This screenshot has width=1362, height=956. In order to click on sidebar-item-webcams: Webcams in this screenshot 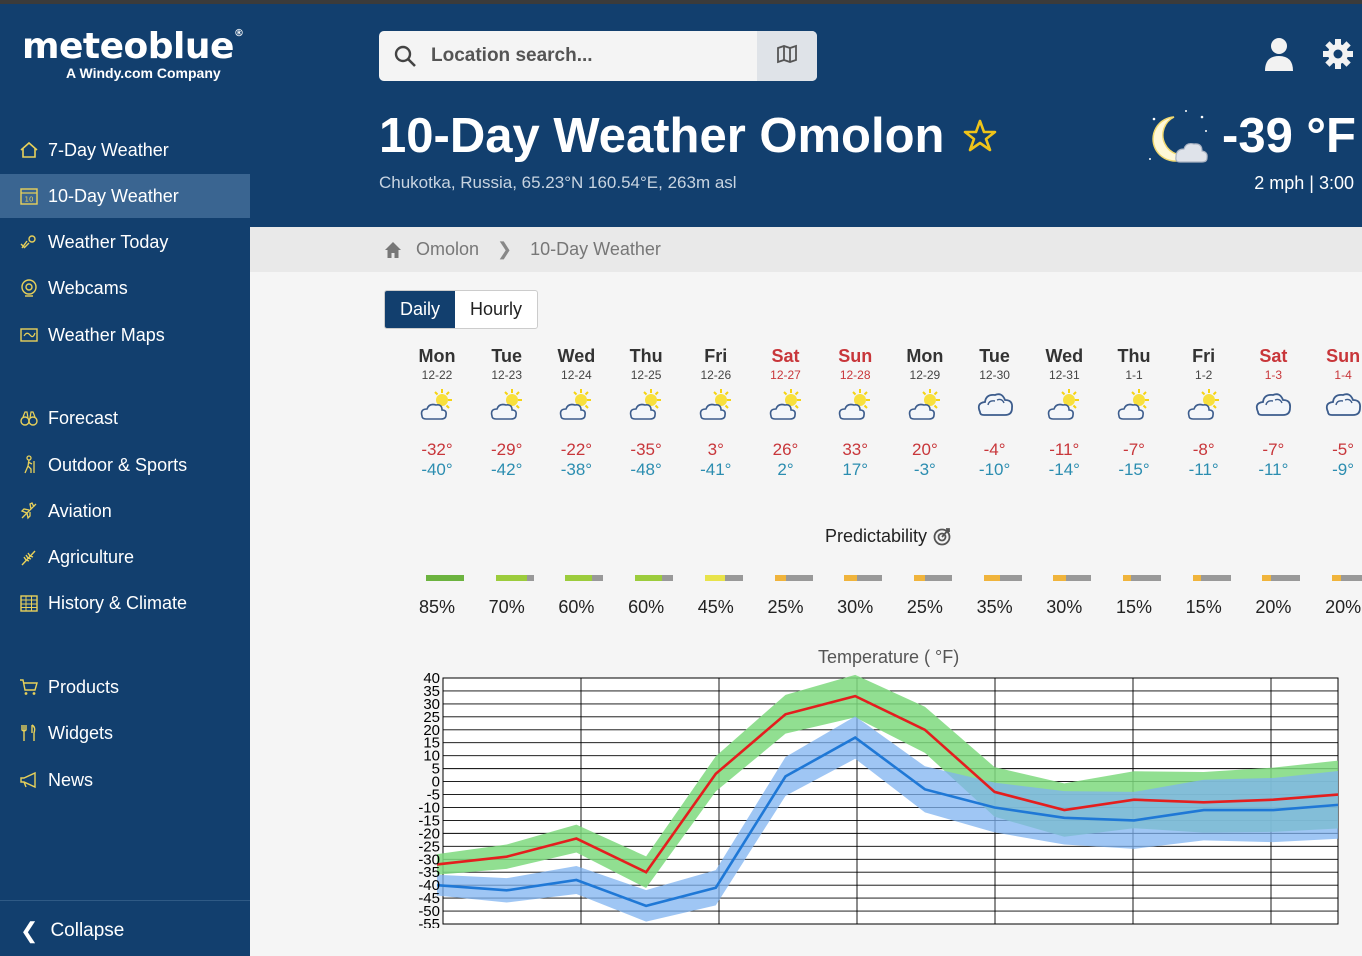, I will do `click(125, 288)`.